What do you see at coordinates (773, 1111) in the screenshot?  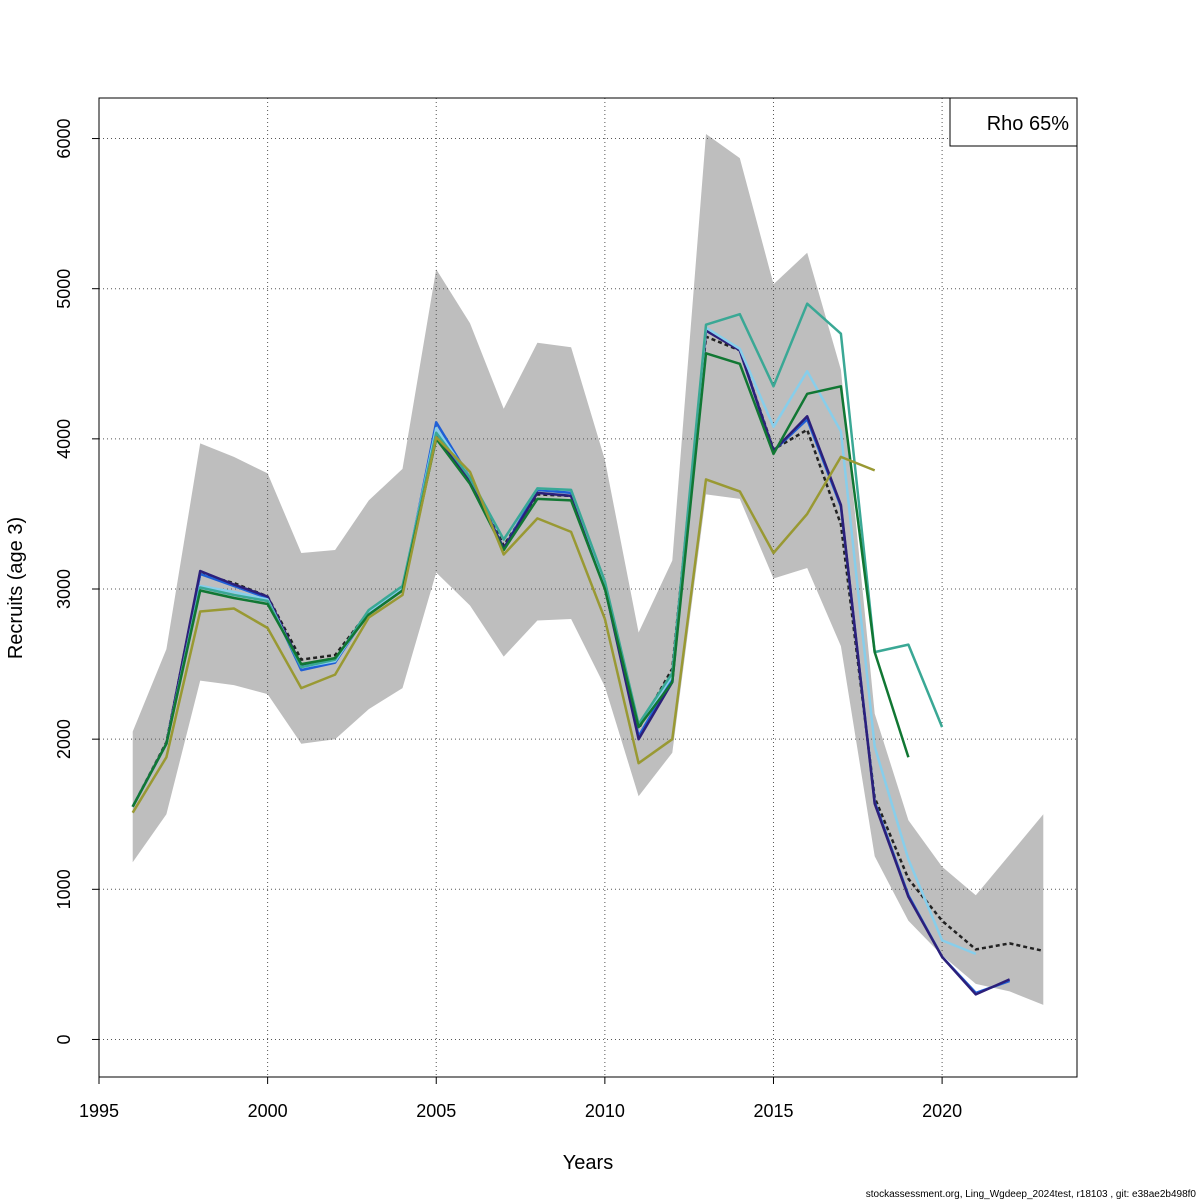 I see `x-tick-label: 2015` at bounding box center [773, 1111].